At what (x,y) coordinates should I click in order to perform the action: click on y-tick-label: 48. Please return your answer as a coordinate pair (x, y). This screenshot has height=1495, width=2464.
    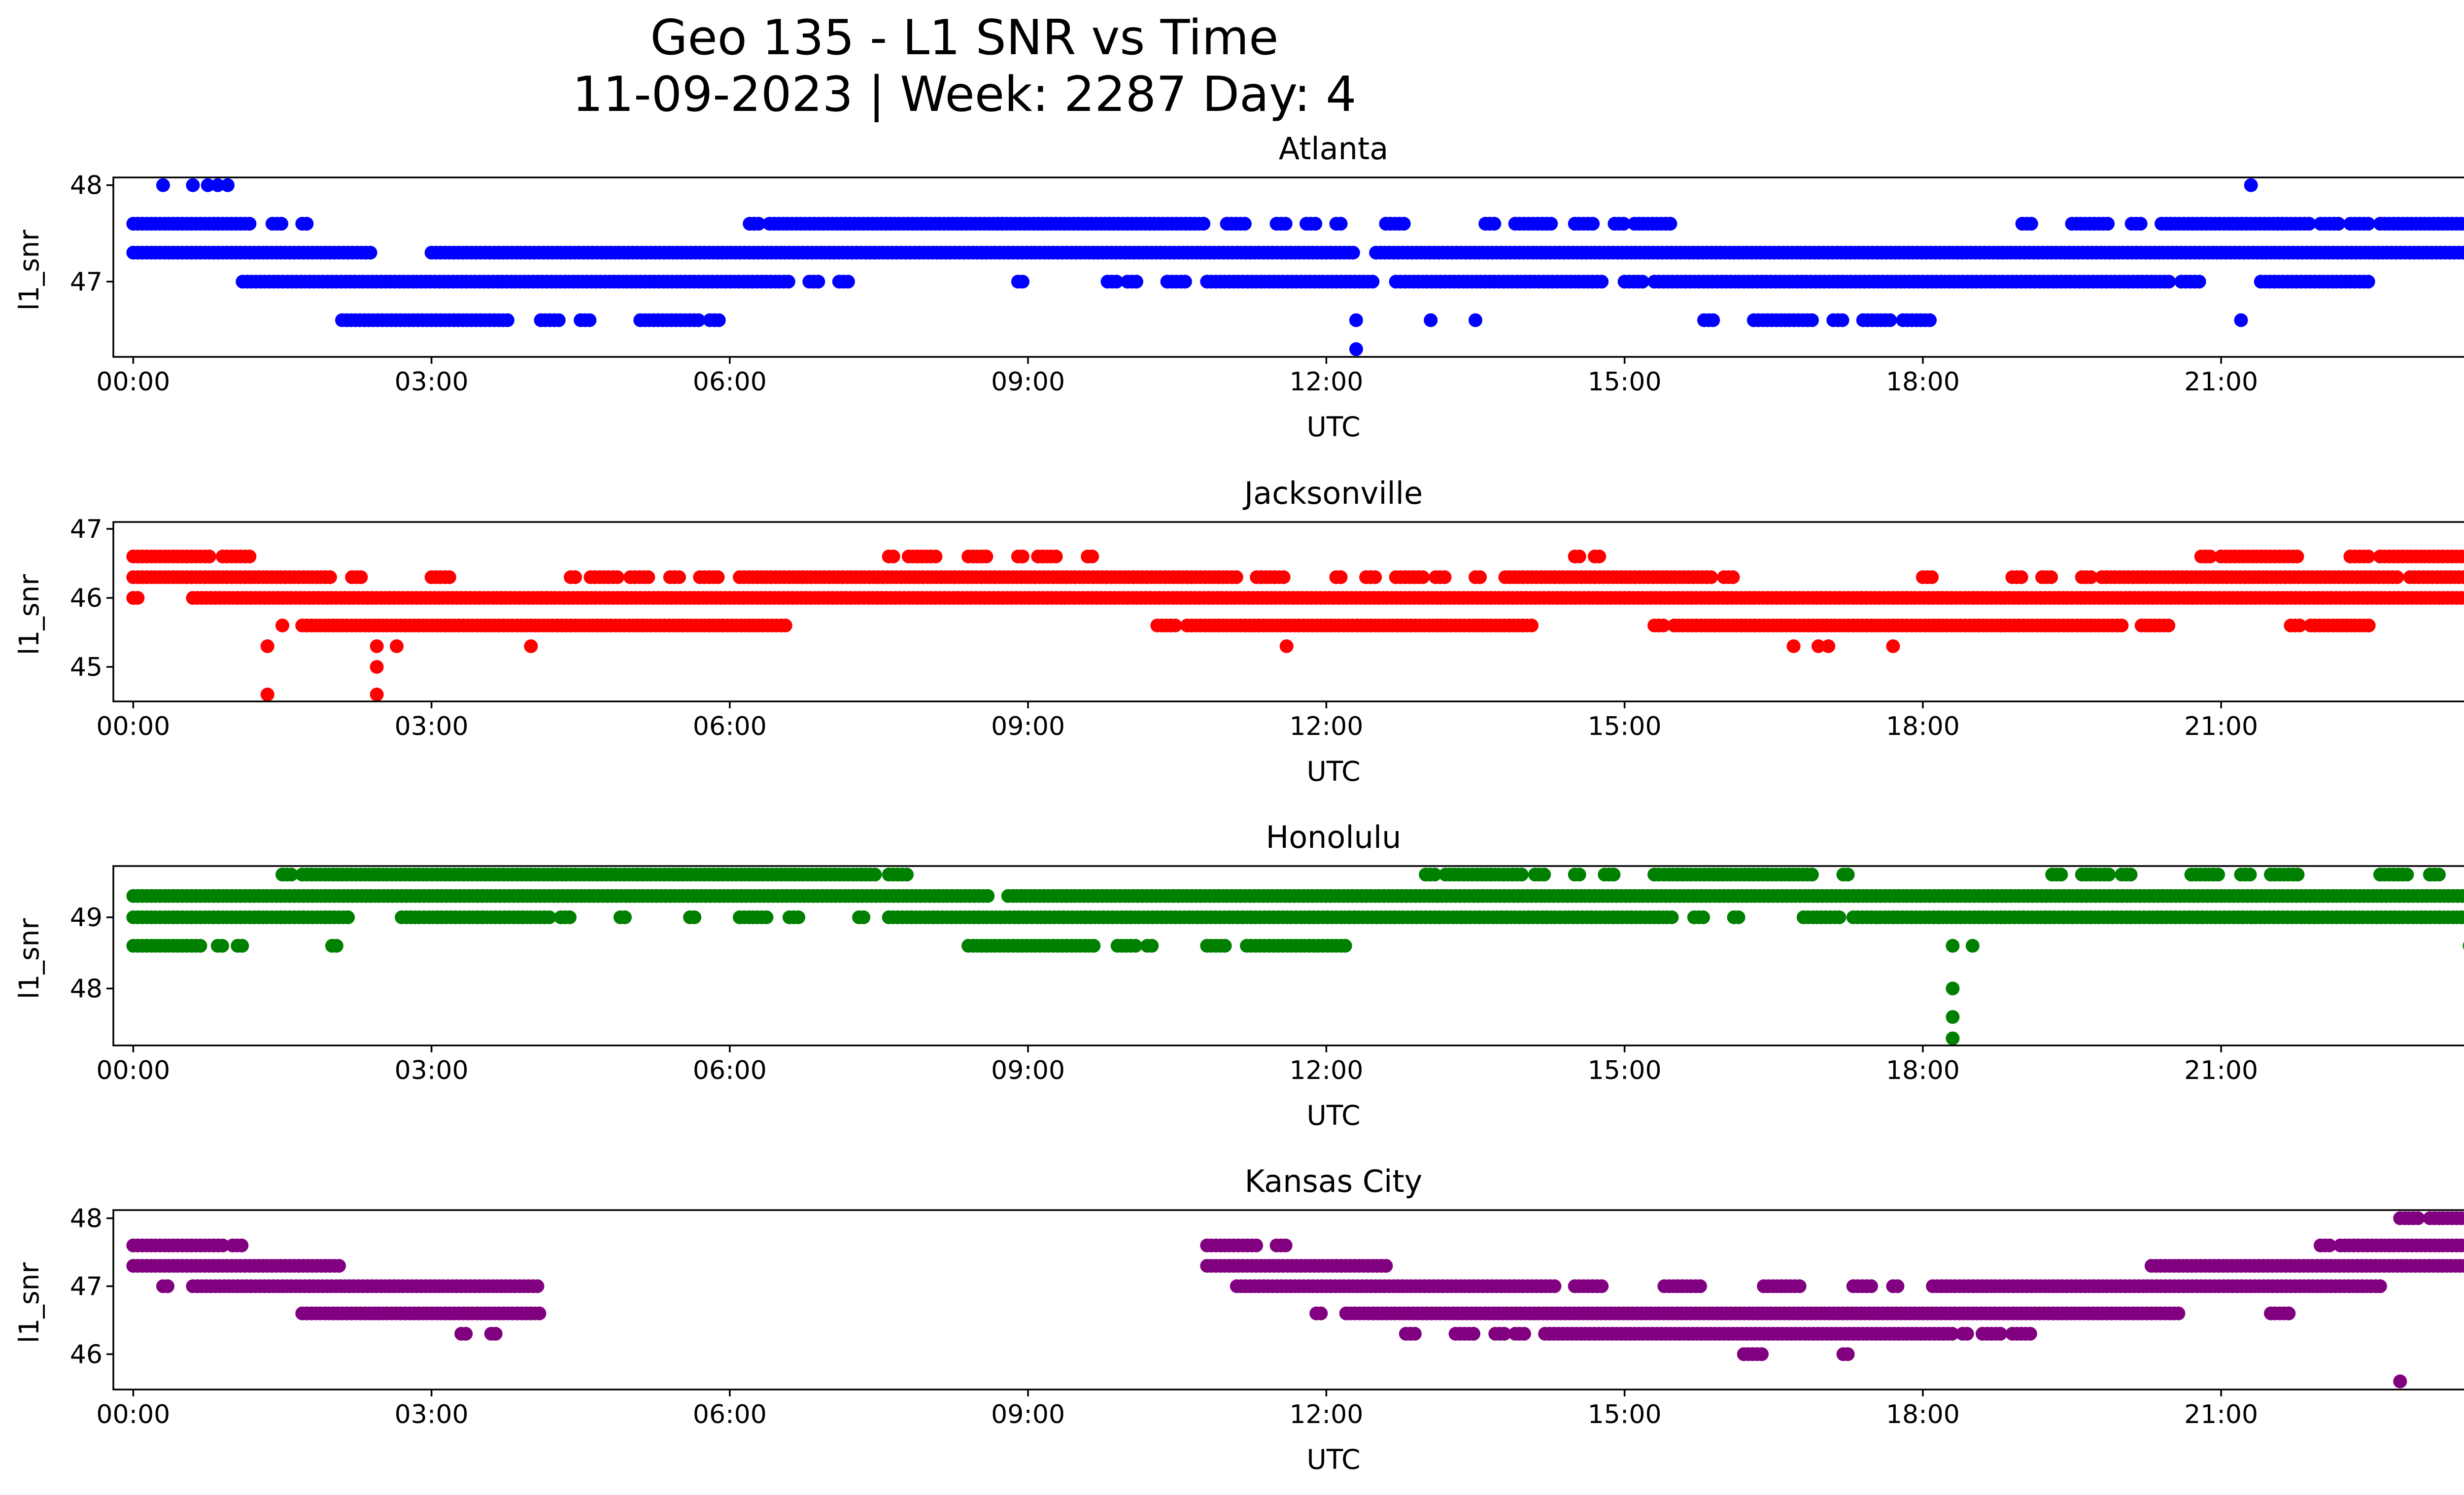
    Looking at the image, I should click on (86, 186).